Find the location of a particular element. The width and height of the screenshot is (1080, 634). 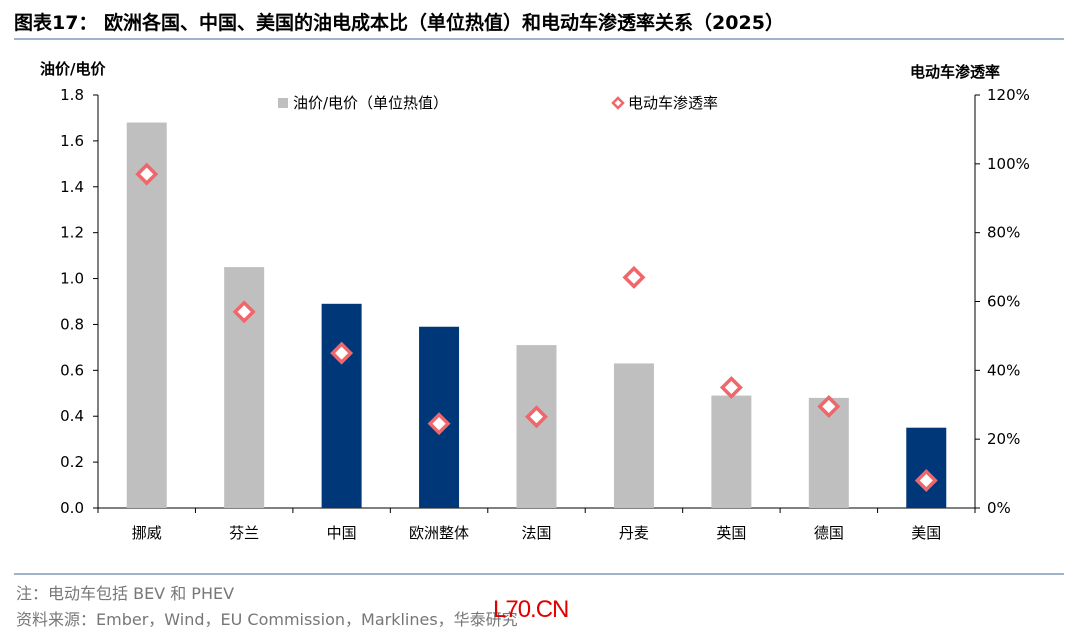

title-divider is located at coordinates (539, 39).